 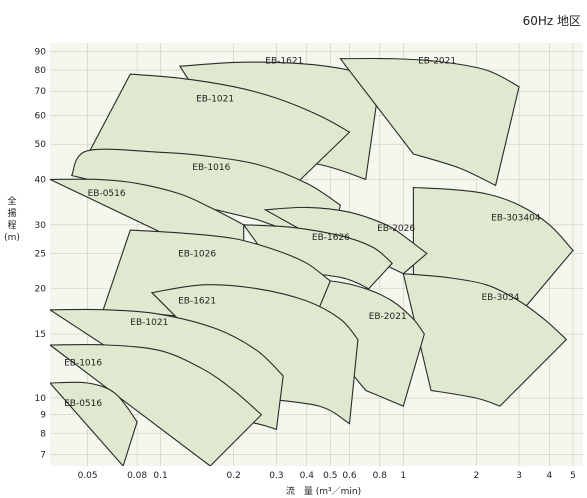 I want to click on x-axis-label: 流 量 (m³／min), so click(x=293, y=490).